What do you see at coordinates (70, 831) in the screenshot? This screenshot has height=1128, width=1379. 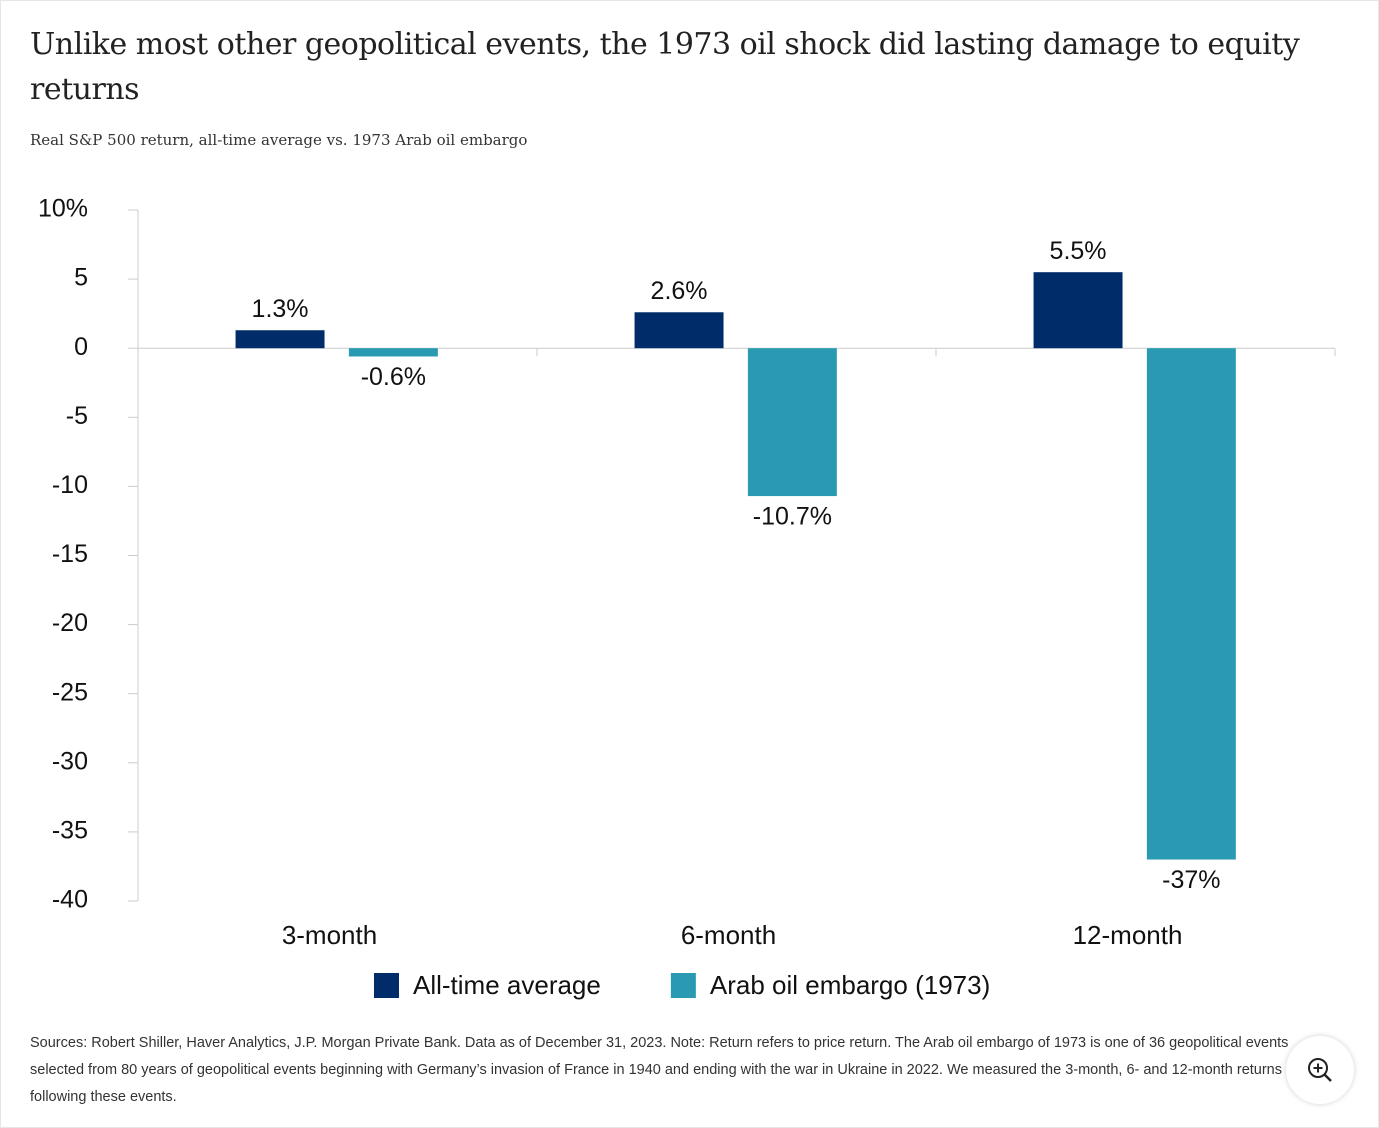 I see `y-tick-label: -35` at bounding box center [70, 831].